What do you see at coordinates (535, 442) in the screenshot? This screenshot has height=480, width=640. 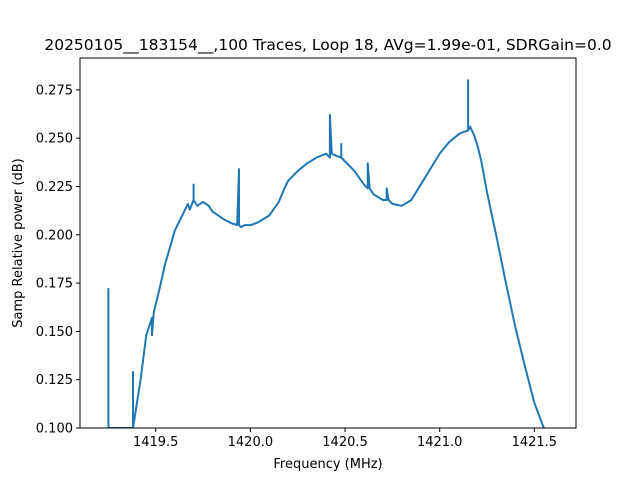 I see `x-tick-label: 1421.5` at bounding box center [535, 442].